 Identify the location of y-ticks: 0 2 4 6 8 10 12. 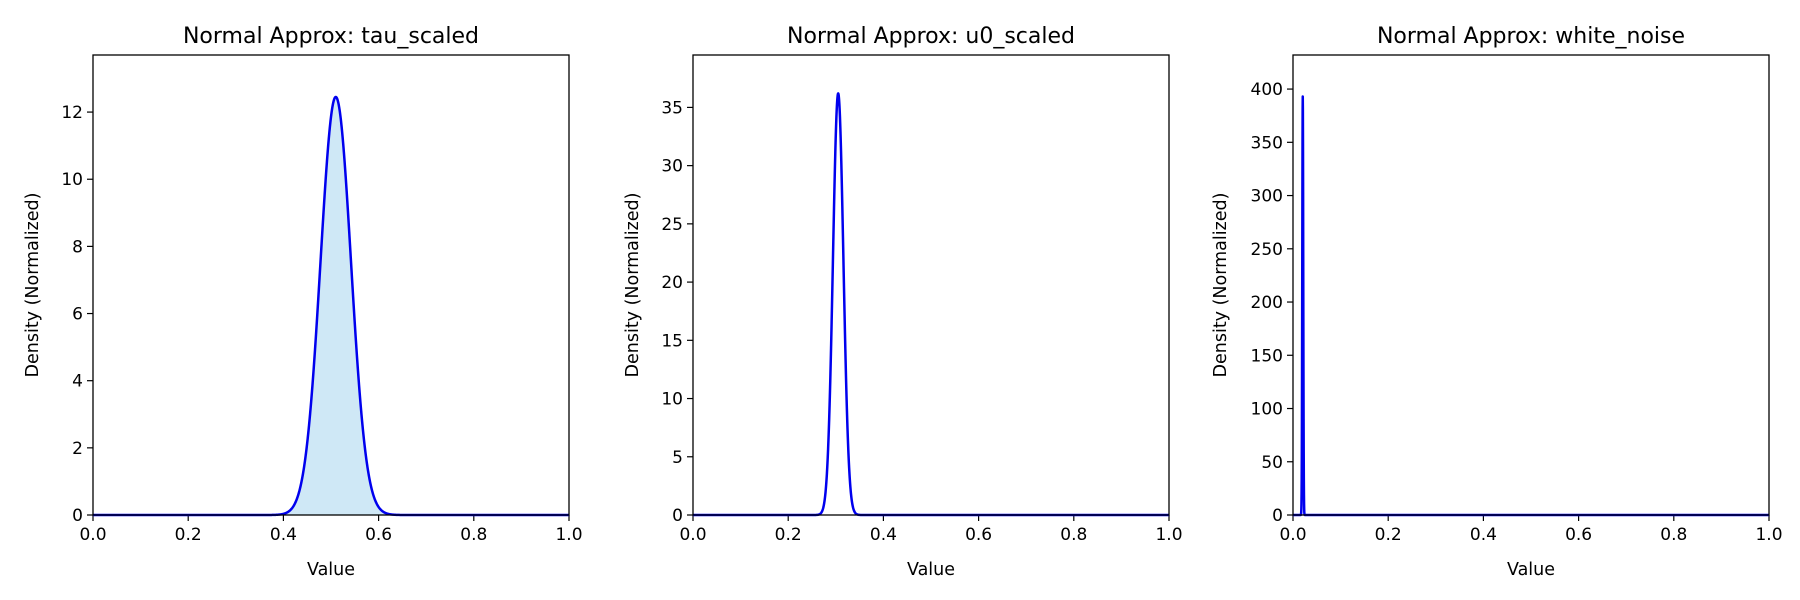
(77, 314).